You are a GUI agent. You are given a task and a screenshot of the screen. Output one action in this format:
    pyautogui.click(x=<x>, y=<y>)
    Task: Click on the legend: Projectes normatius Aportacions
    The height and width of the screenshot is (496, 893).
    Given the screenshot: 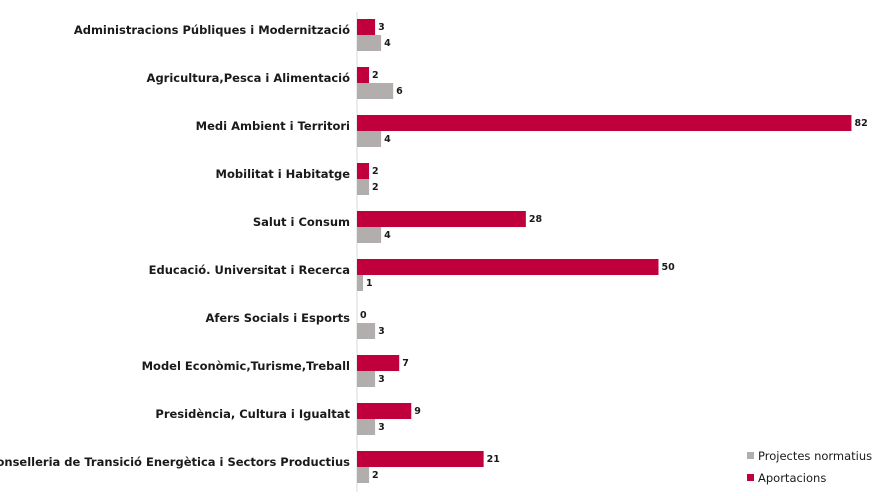 What is the action you would take?
    pyautogui.click(x=809, y=467)
    